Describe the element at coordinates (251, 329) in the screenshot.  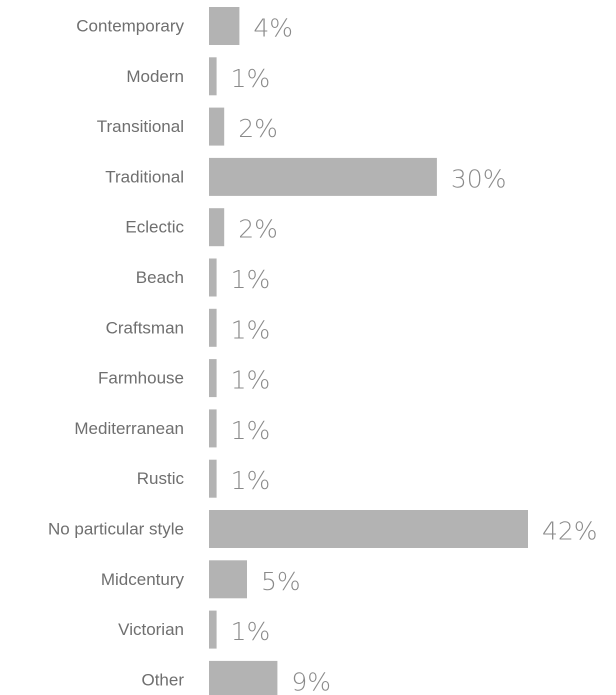
I see `value-label-craftsman: 1%` at that location.